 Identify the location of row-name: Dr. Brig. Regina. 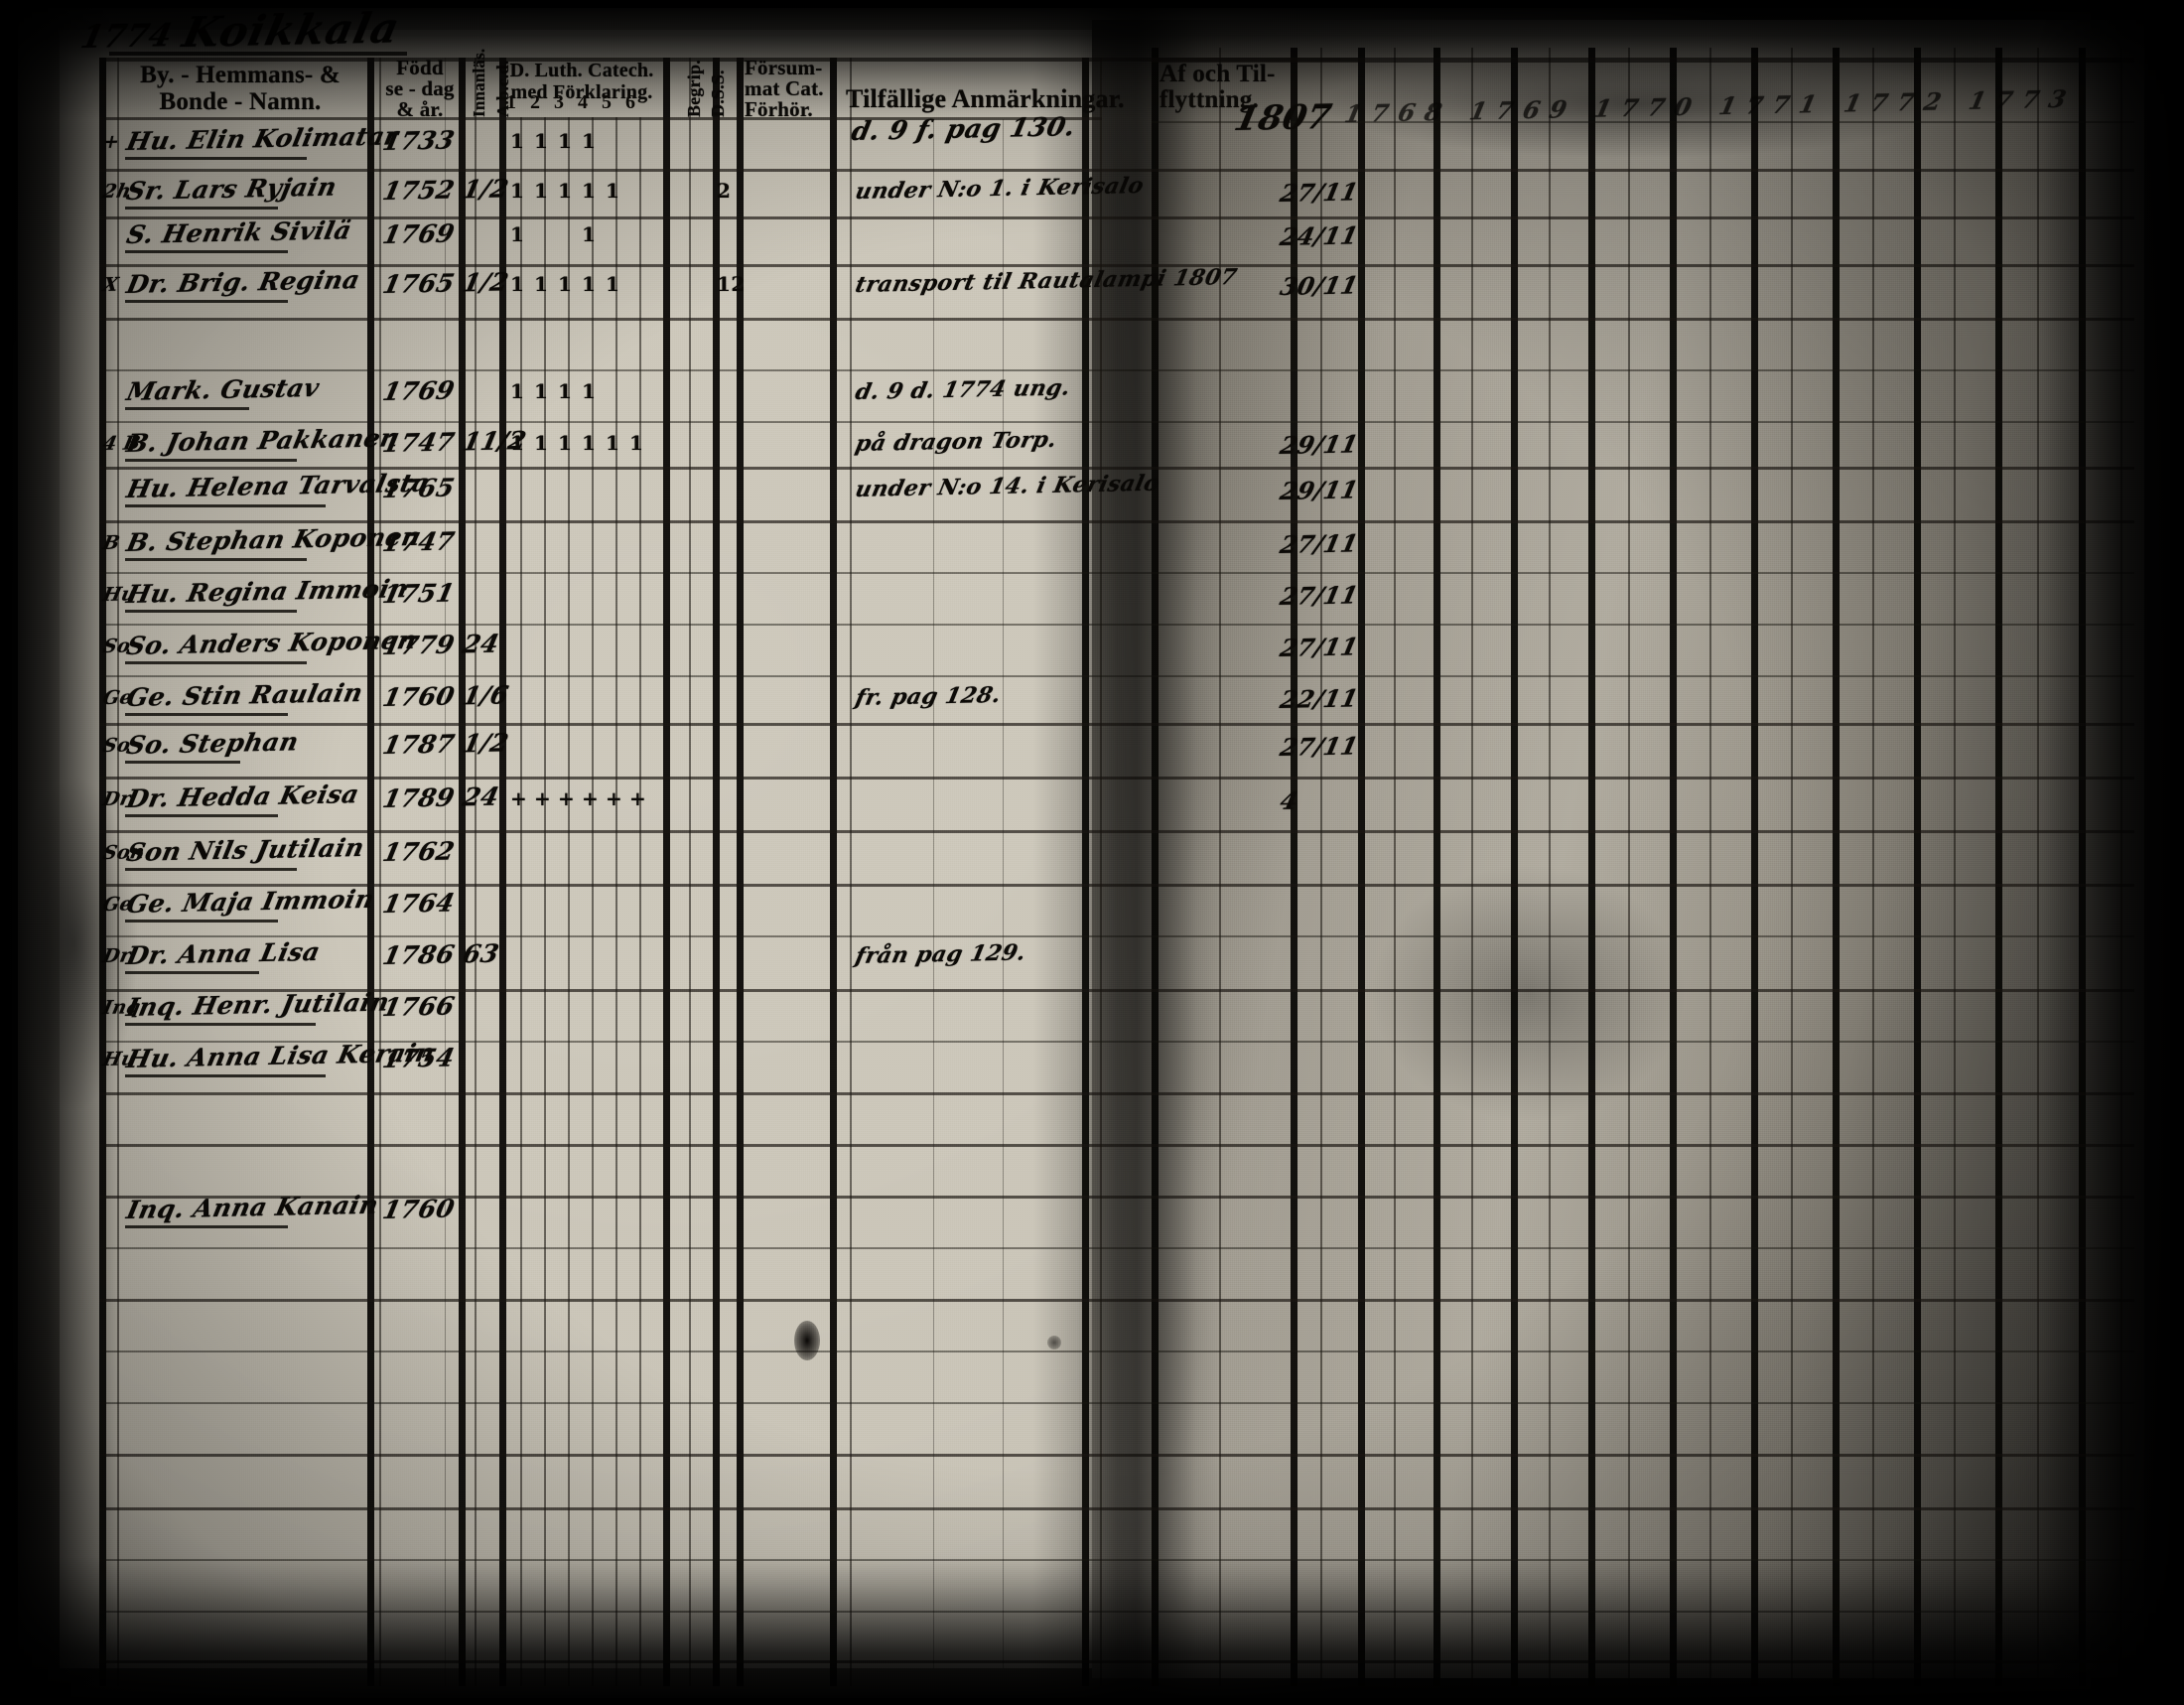
(243, 282).